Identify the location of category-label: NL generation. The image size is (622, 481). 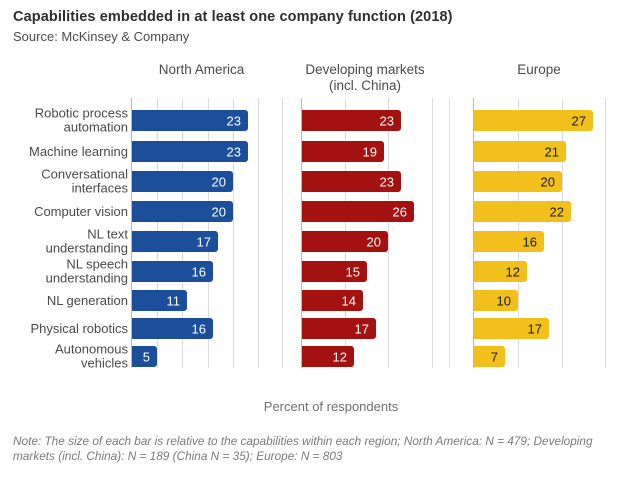
(87, 300).